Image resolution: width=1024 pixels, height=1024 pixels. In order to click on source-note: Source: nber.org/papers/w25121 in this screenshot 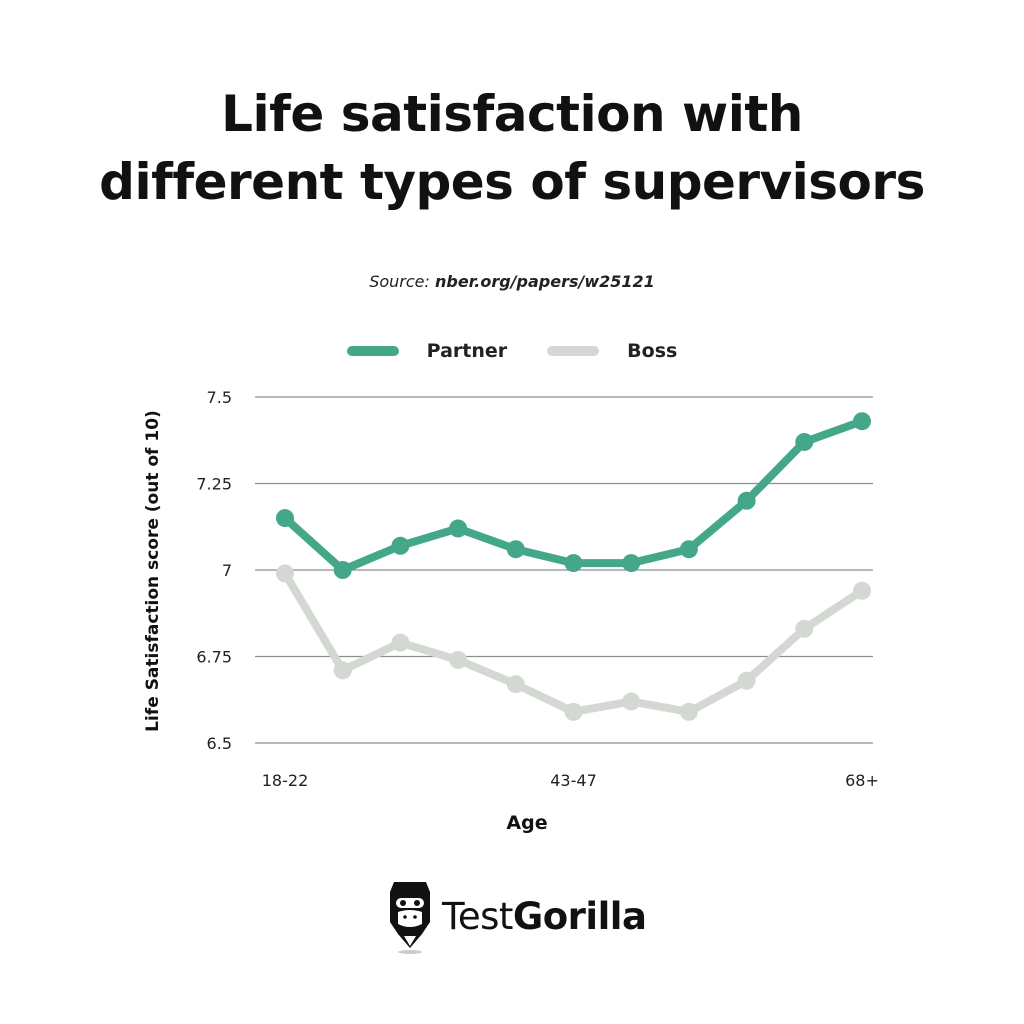, I will do `click(512, 281)`.